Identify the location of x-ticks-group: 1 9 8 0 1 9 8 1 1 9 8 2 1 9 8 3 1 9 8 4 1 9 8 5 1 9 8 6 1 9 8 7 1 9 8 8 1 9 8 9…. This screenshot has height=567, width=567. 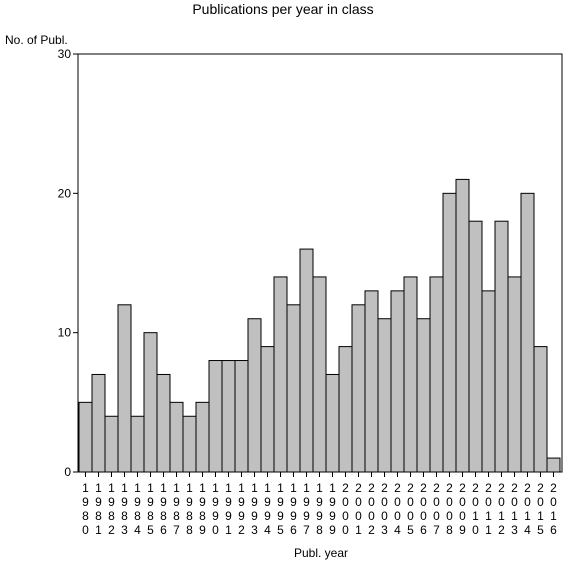
(319, 504).